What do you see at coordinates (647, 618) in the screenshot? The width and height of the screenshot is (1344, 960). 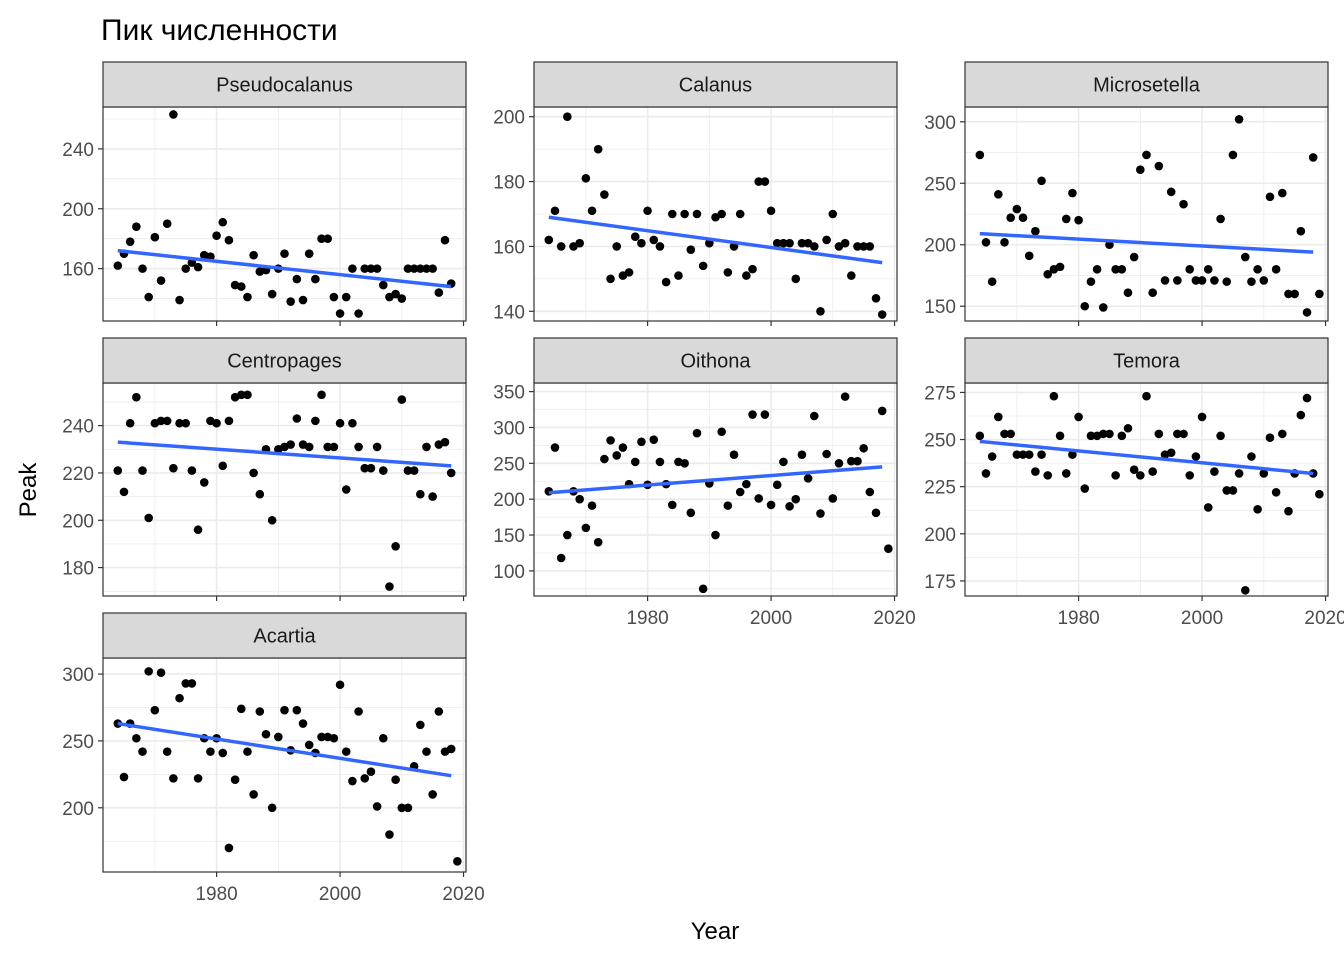 I see `x-tick-label: 1980` at bounding box center [647, 618].